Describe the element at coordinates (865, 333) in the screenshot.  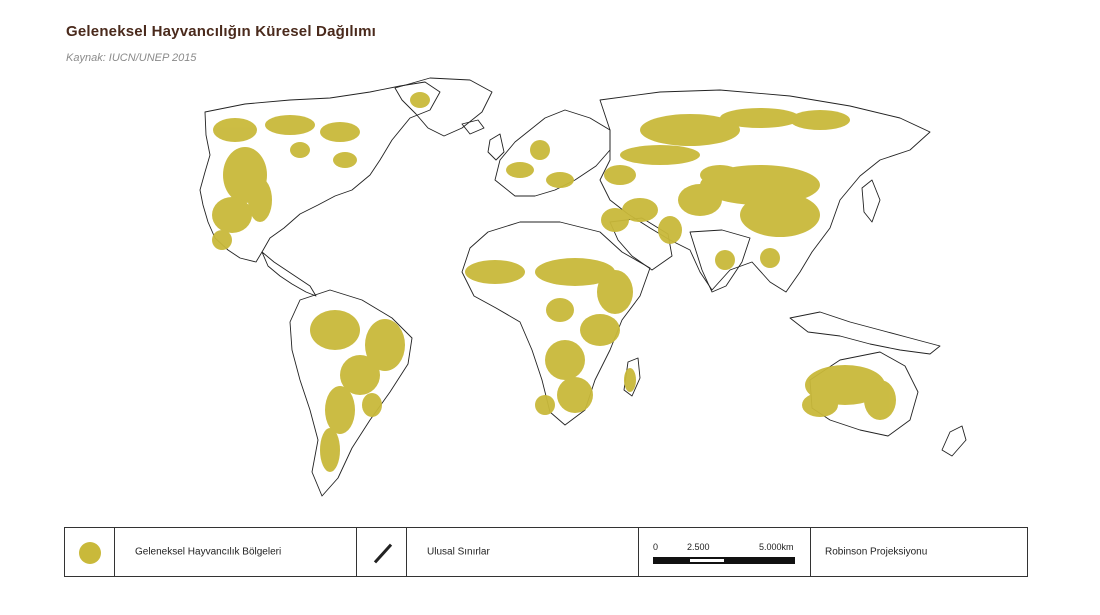
I see `sea-islands-outline` at that location.